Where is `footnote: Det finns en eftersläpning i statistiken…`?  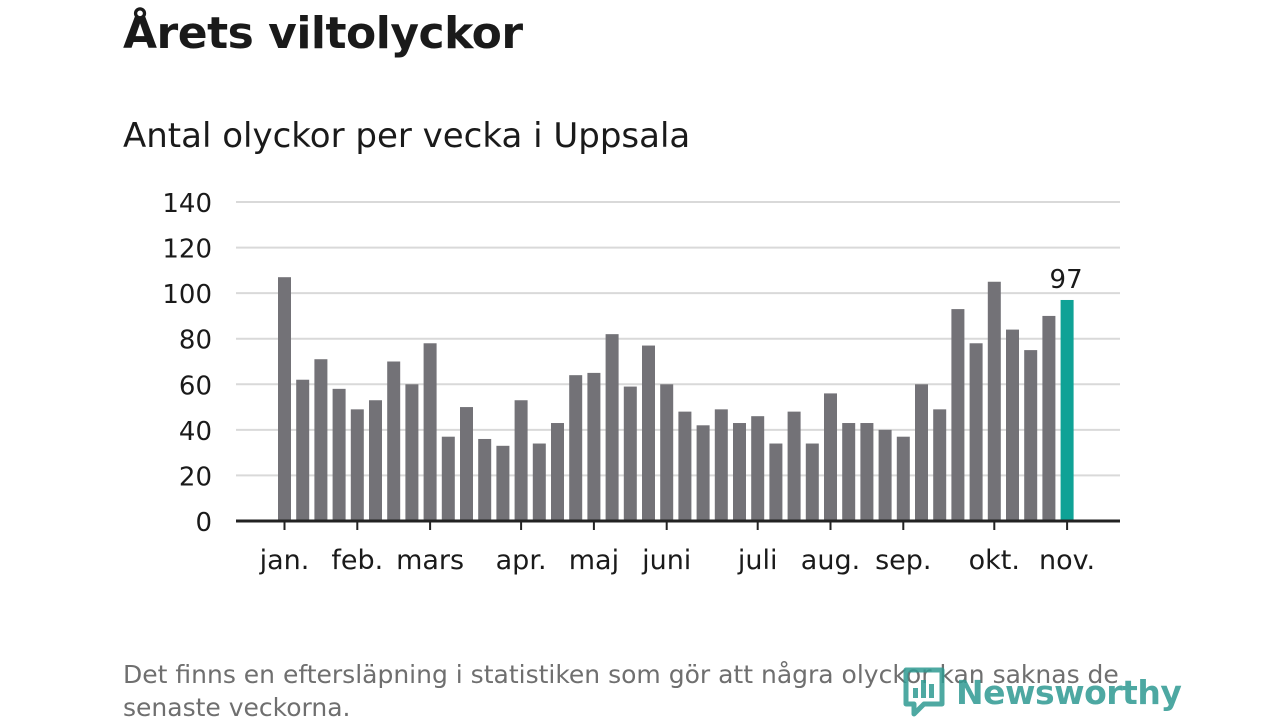 footnote: Det finns en eftersläpning i statistiken… is located at coordinates (621, 690).